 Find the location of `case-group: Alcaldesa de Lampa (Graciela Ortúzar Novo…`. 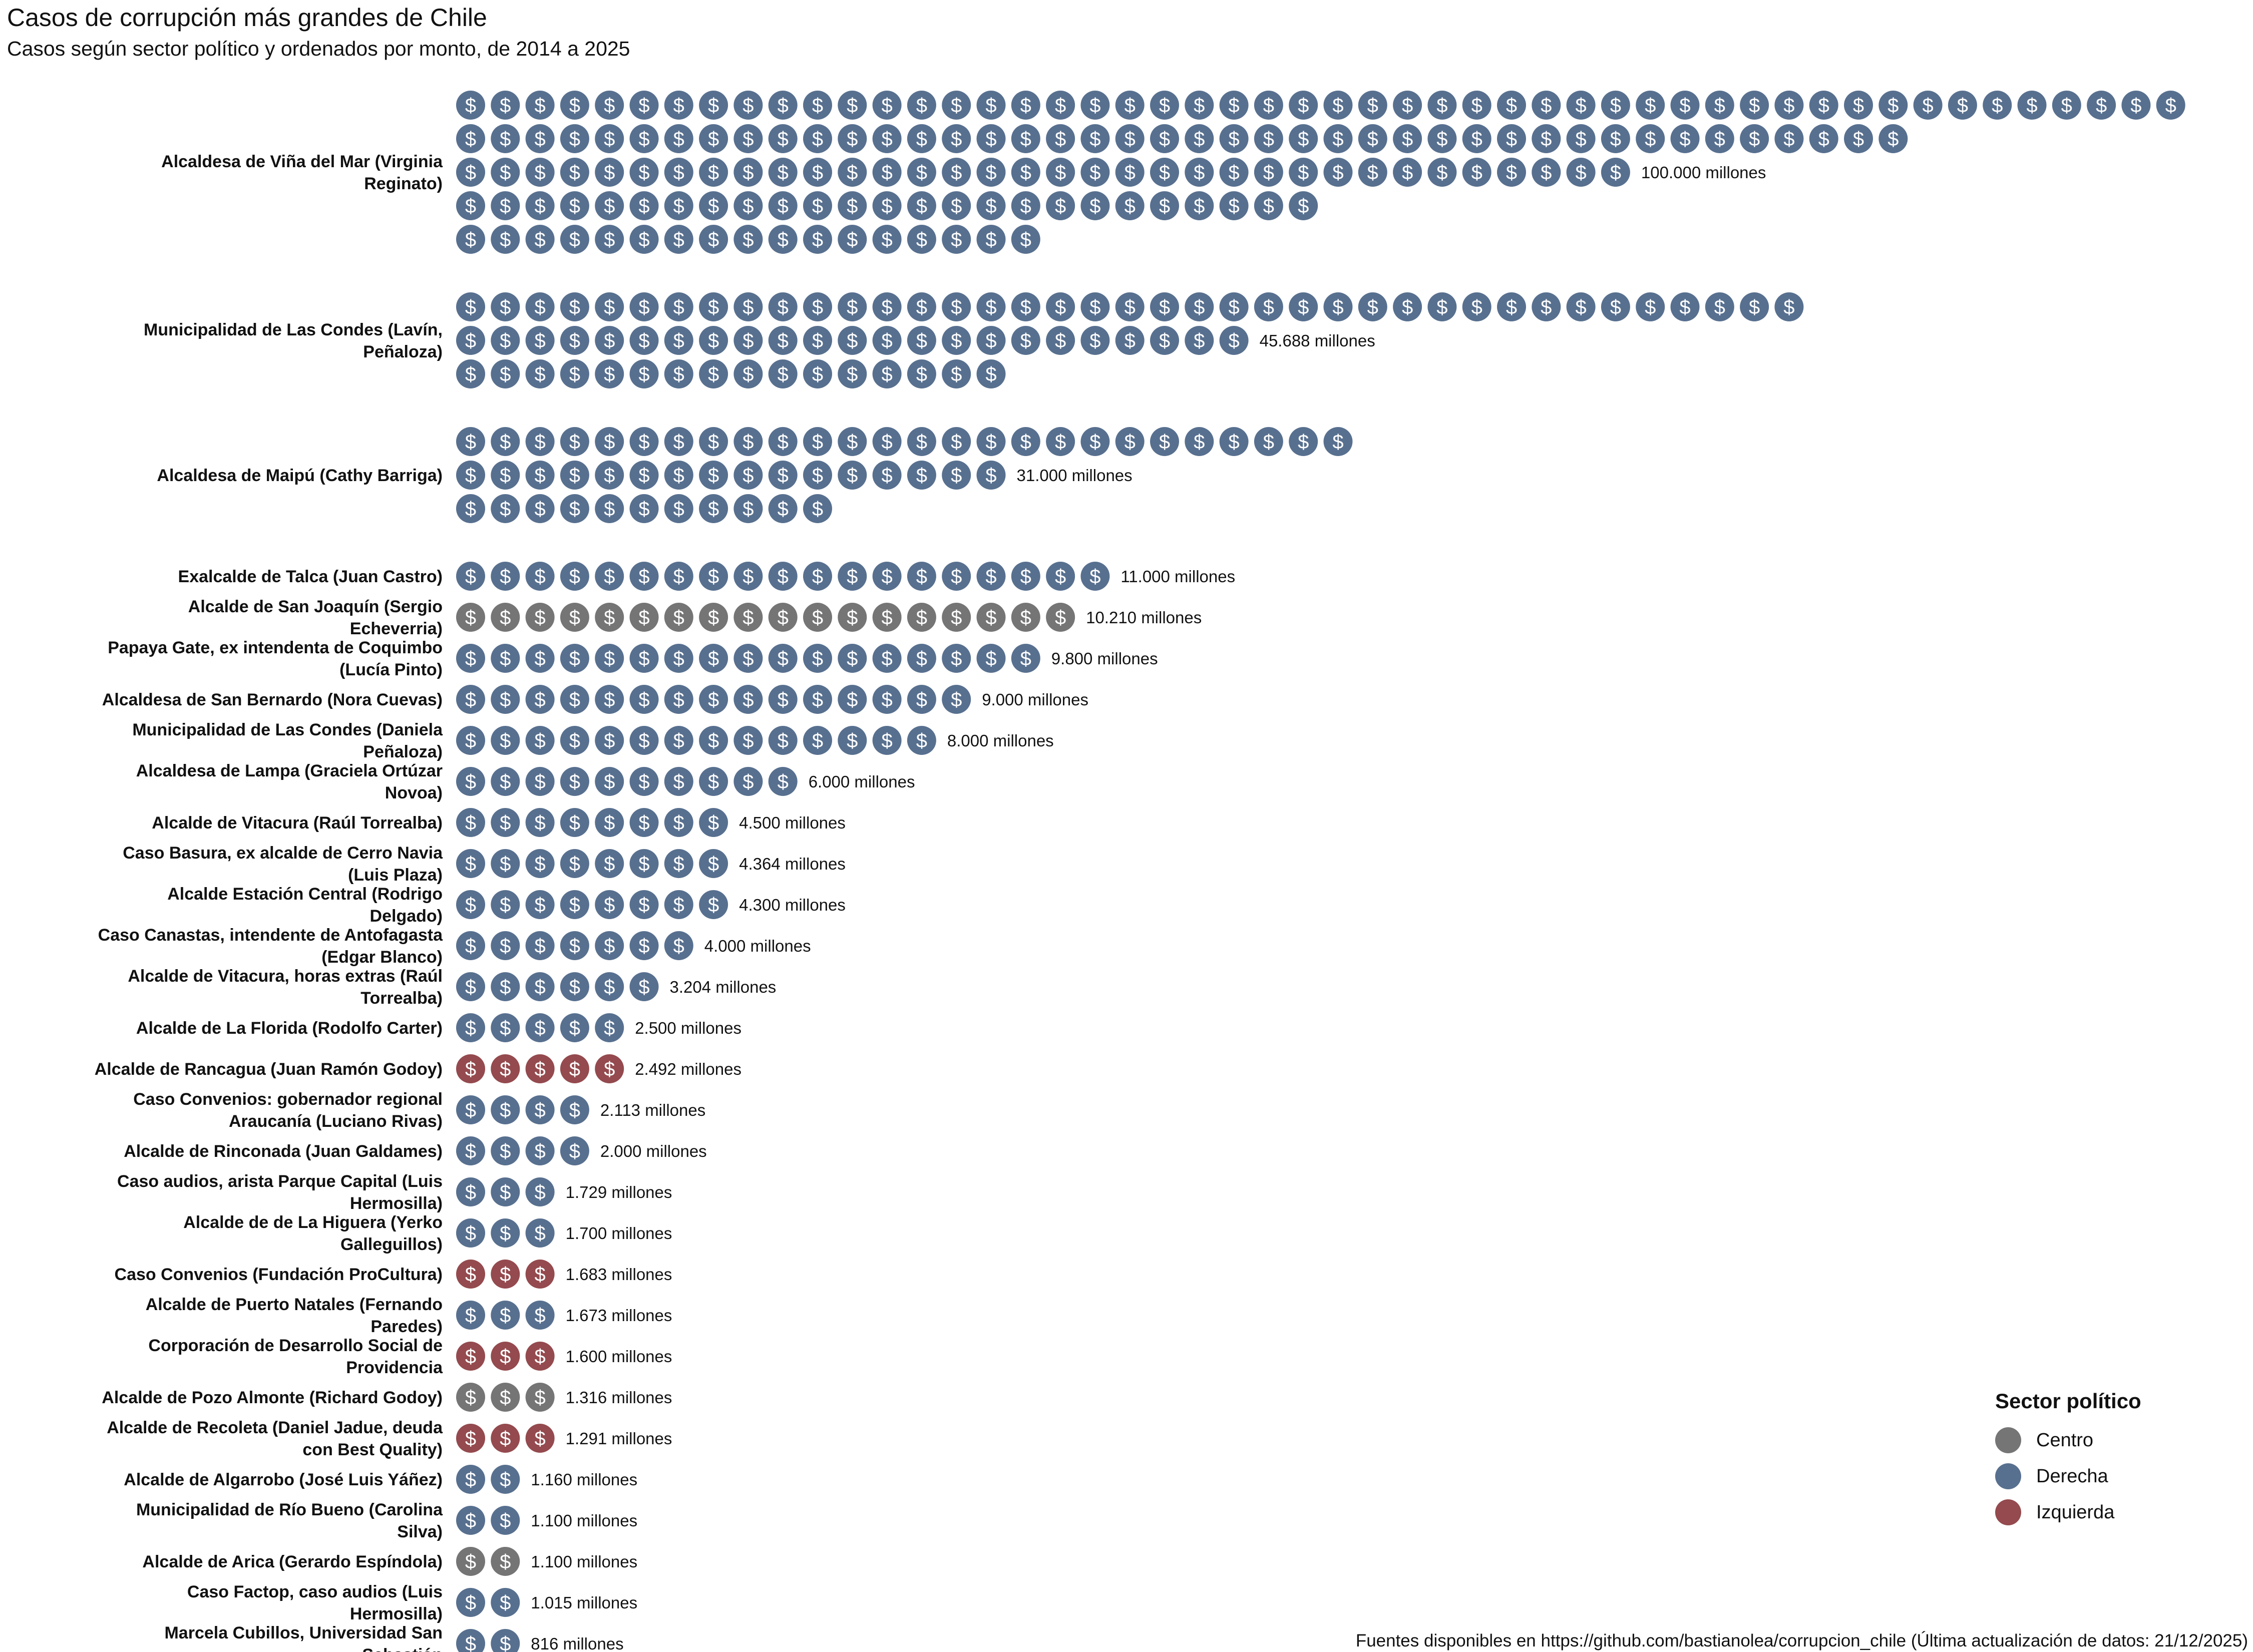

case-group: Alcaldesa de Lampa (Graciela Ortúzar Novo… is located at coordinates (525, 781).